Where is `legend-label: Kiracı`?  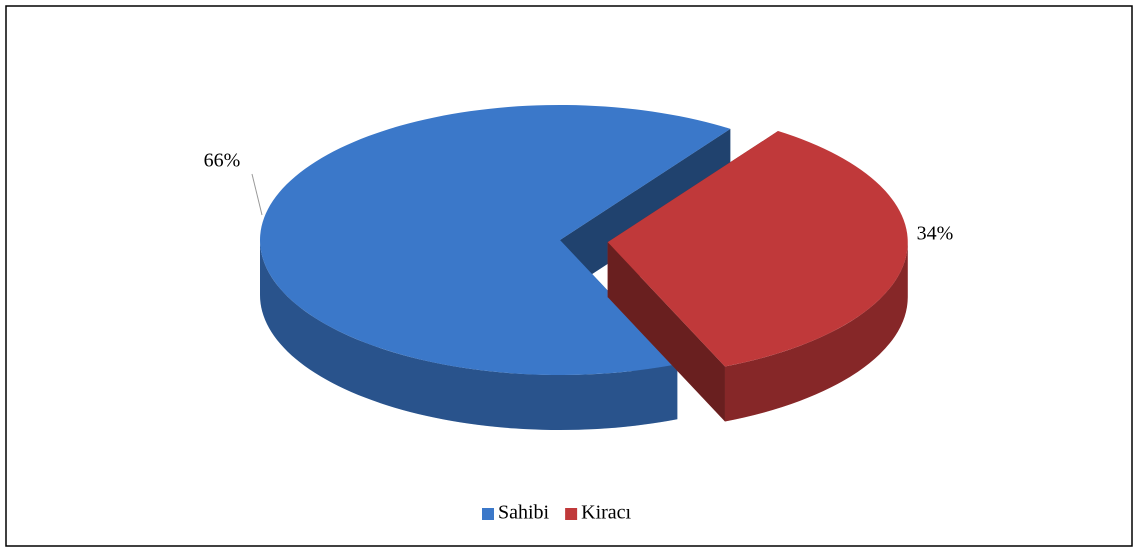
legend-label: Kiracı is located at coordinates (606, 513).